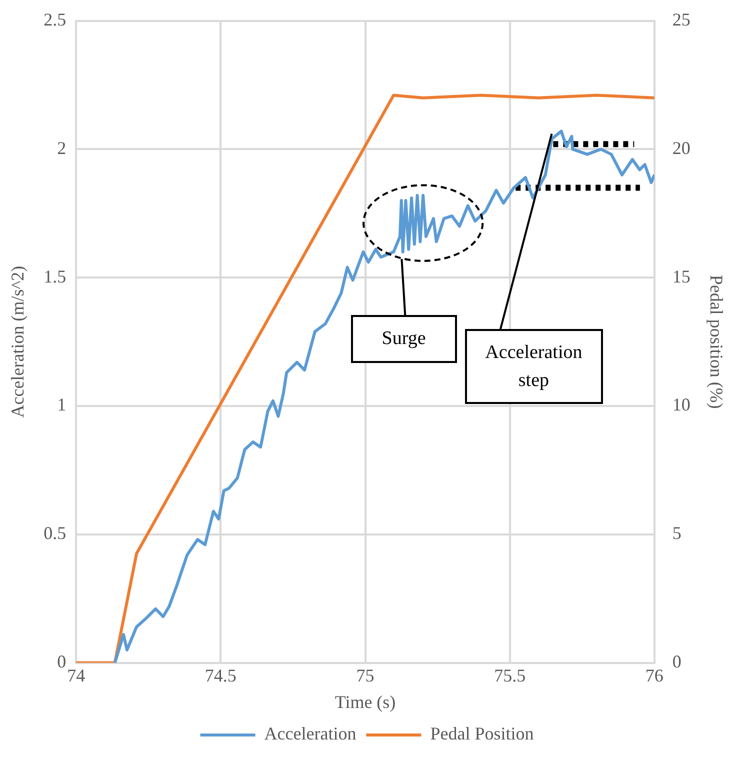 The image size is (738, 758). What do you see at coordinates (654, 675) in the screenshot?
I see `x-tick-label: 76` at bounding box center [654, 675].